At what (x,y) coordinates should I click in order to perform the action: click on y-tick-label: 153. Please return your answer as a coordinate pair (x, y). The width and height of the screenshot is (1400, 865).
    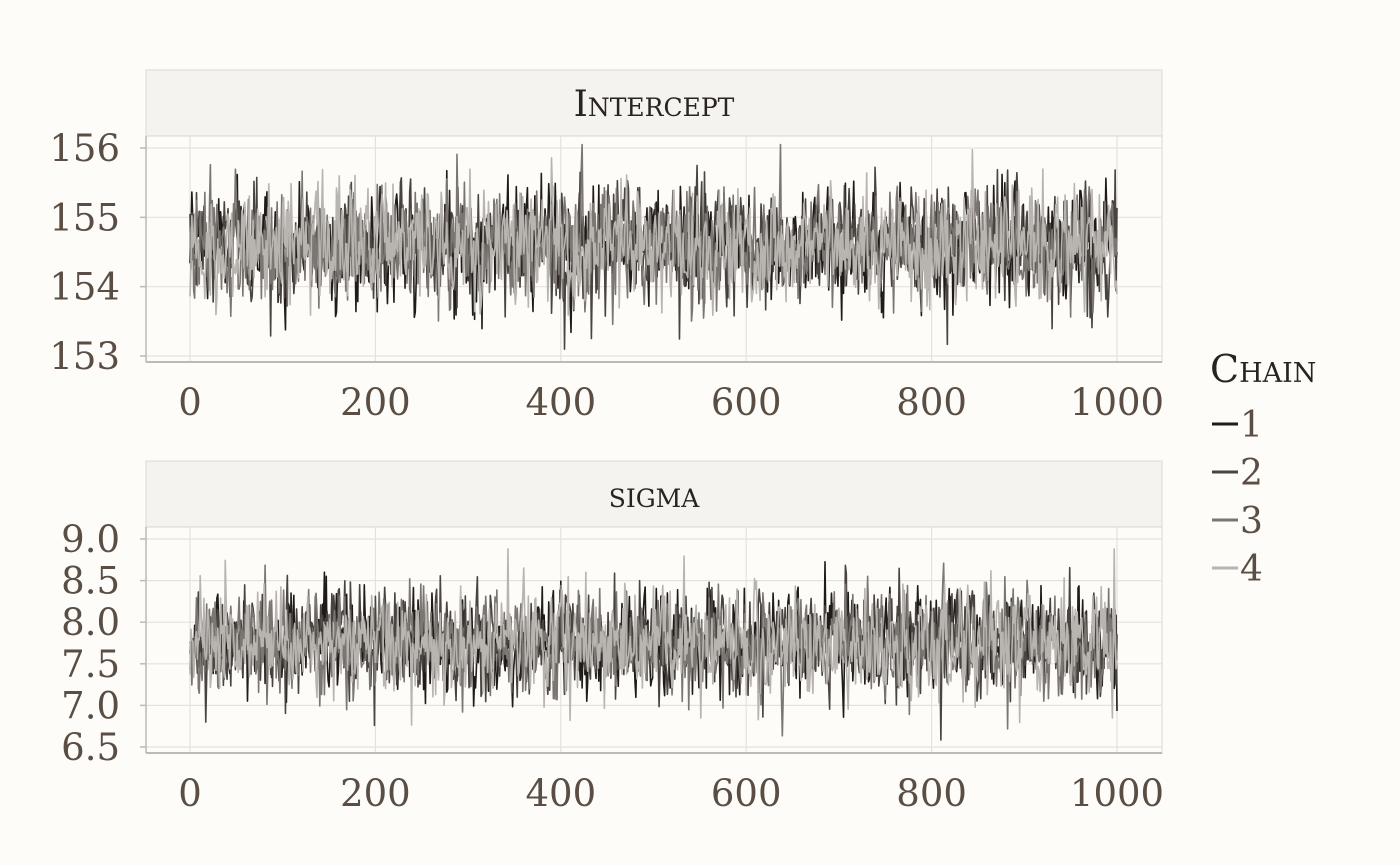
    Looking at the image, I should click on (84, 356).